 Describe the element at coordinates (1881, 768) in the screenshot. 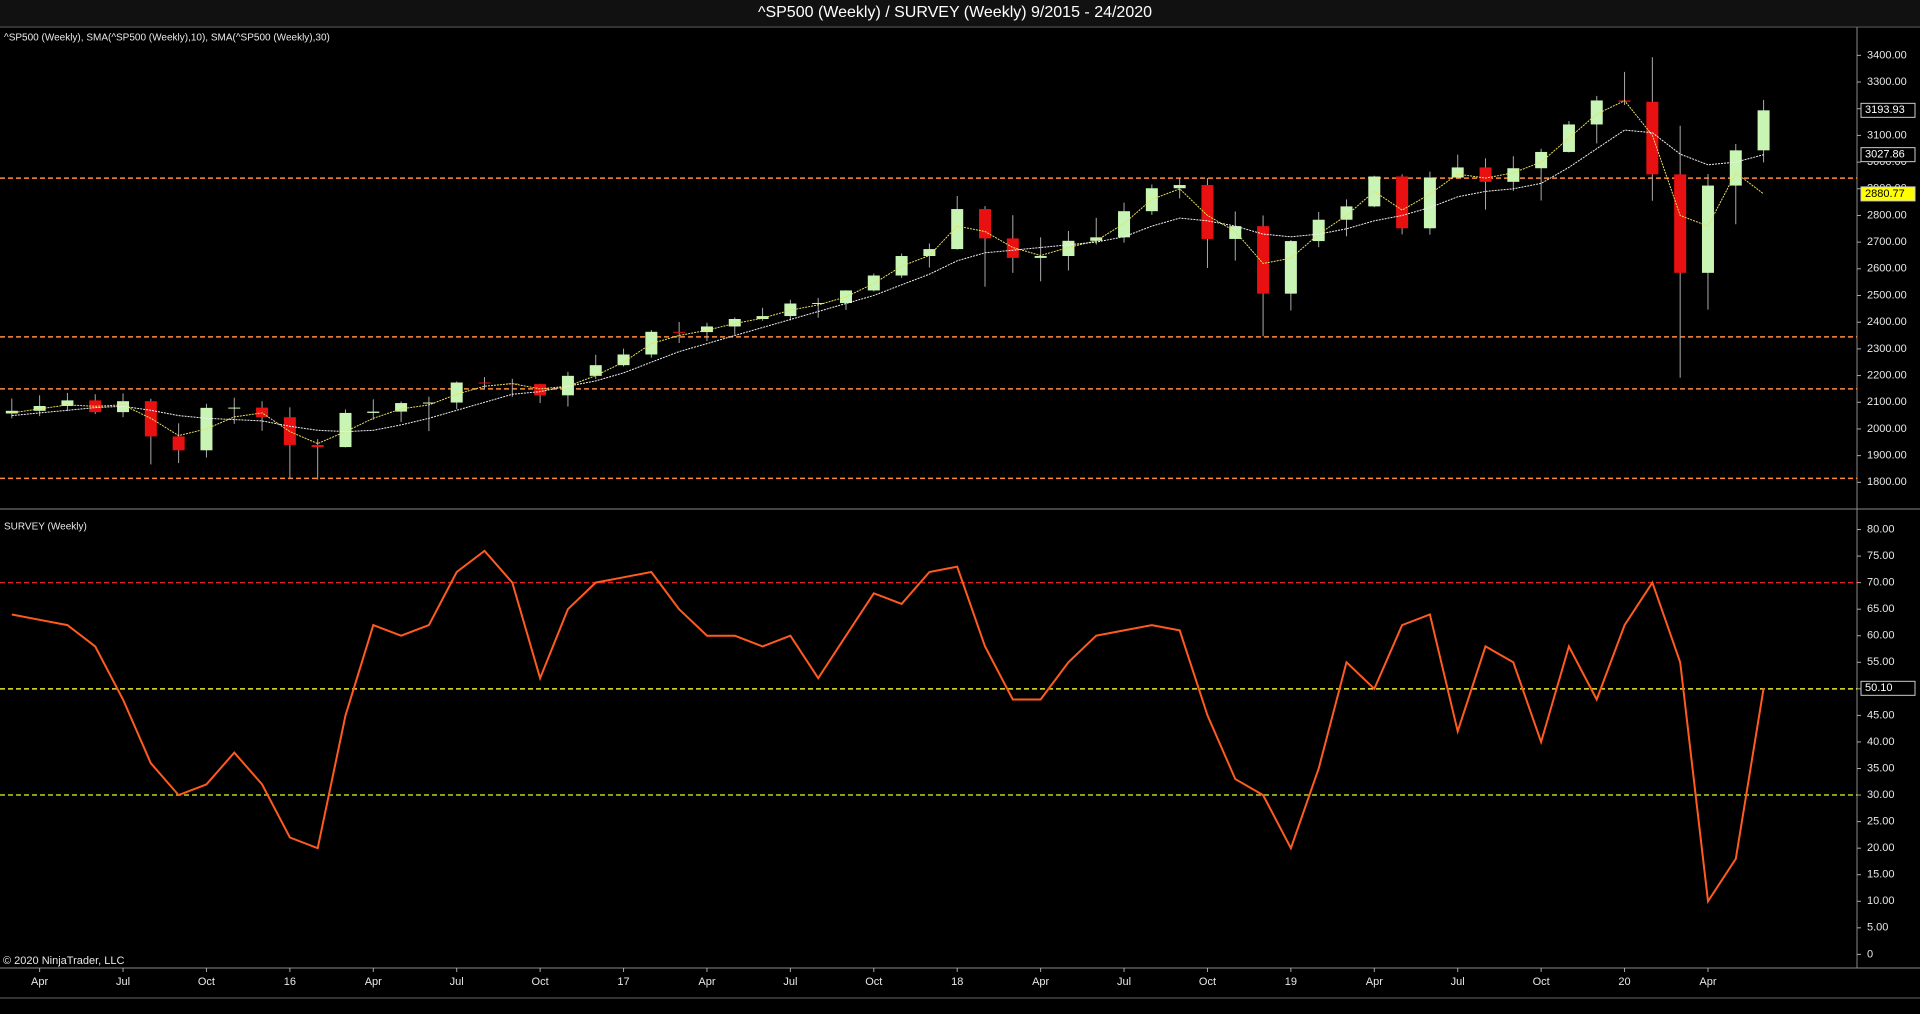

I see `y-tick-label: 35.00` at that location.